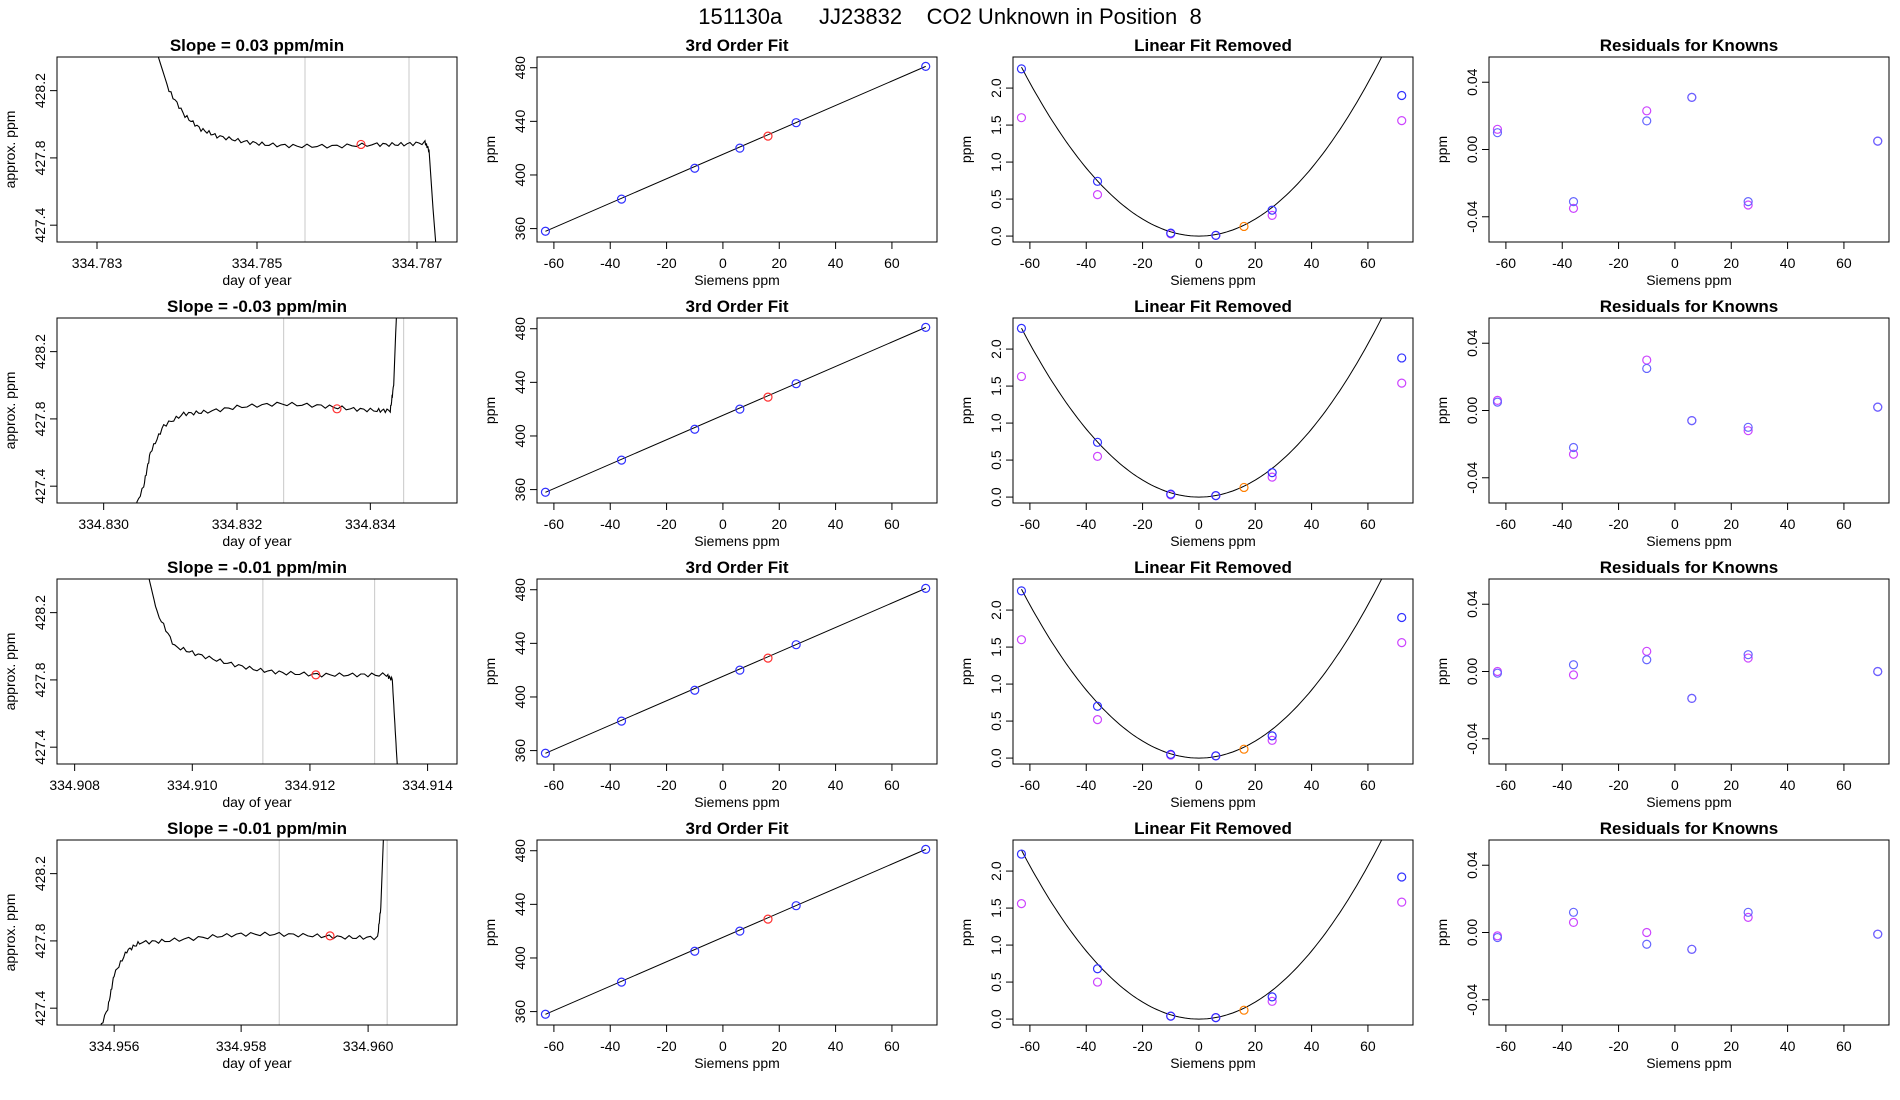 The image size is (1900, 1100). Describe the element at coordinates (330, 936) in the screenshot. I see `unknown-sample-marker` at that location.